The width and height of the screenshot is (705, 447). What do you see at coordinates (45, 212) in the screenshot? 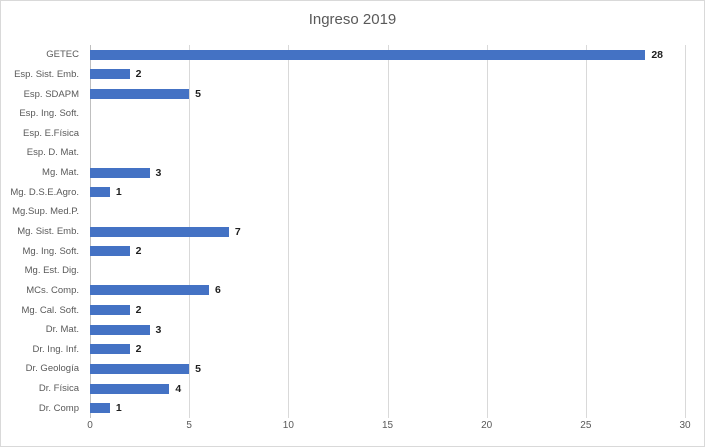
I see `category-label: Mg.Sup. Med.P.` at bounding box center [45, 212].